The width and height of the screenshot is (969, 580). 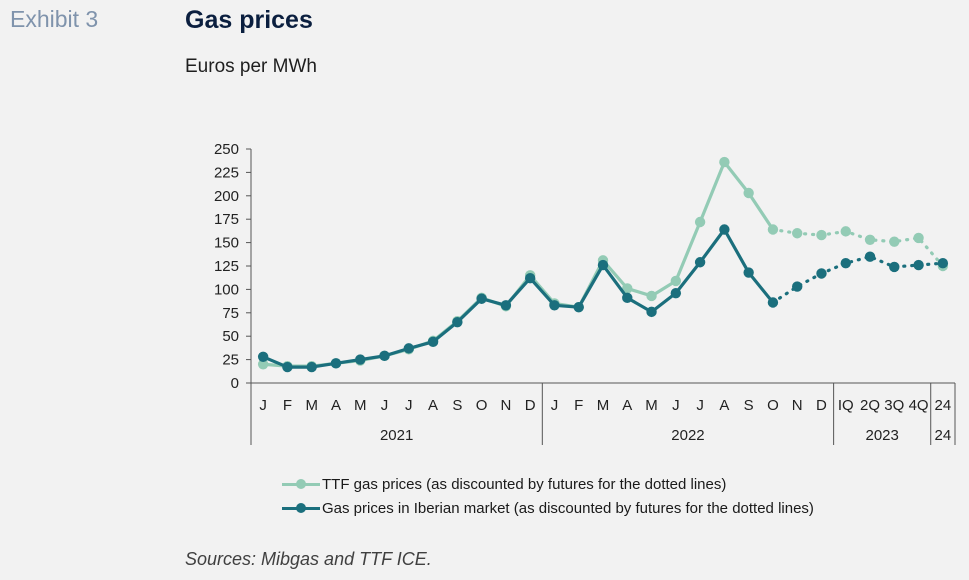 What do you see at coordinates (226, 149) in the screenshot?
I see `y-tick-label: 250` at bounding box center [226, 149].